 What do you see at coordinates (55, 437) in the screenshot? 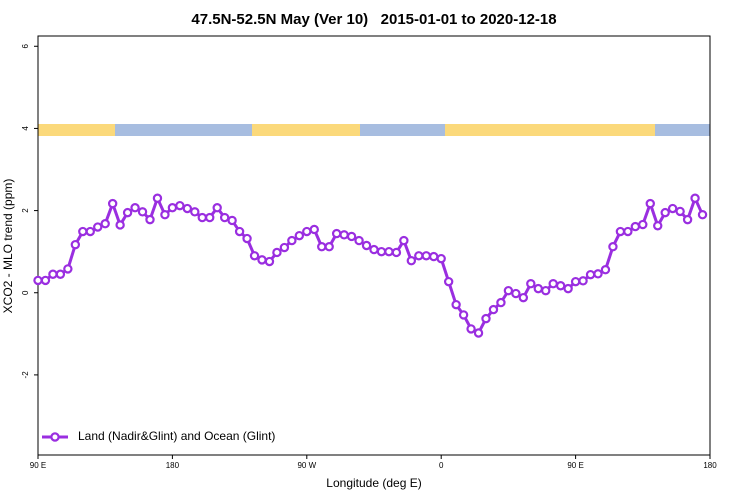
I see `legend-marker` at bounding box center [55, 437].